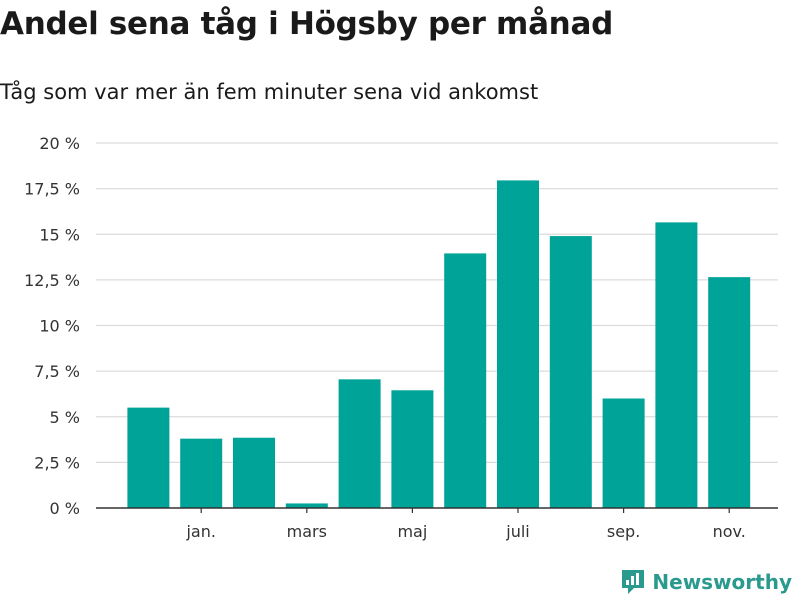  I want to click on y-tick-label: 17,5 %, so click(52, 189).